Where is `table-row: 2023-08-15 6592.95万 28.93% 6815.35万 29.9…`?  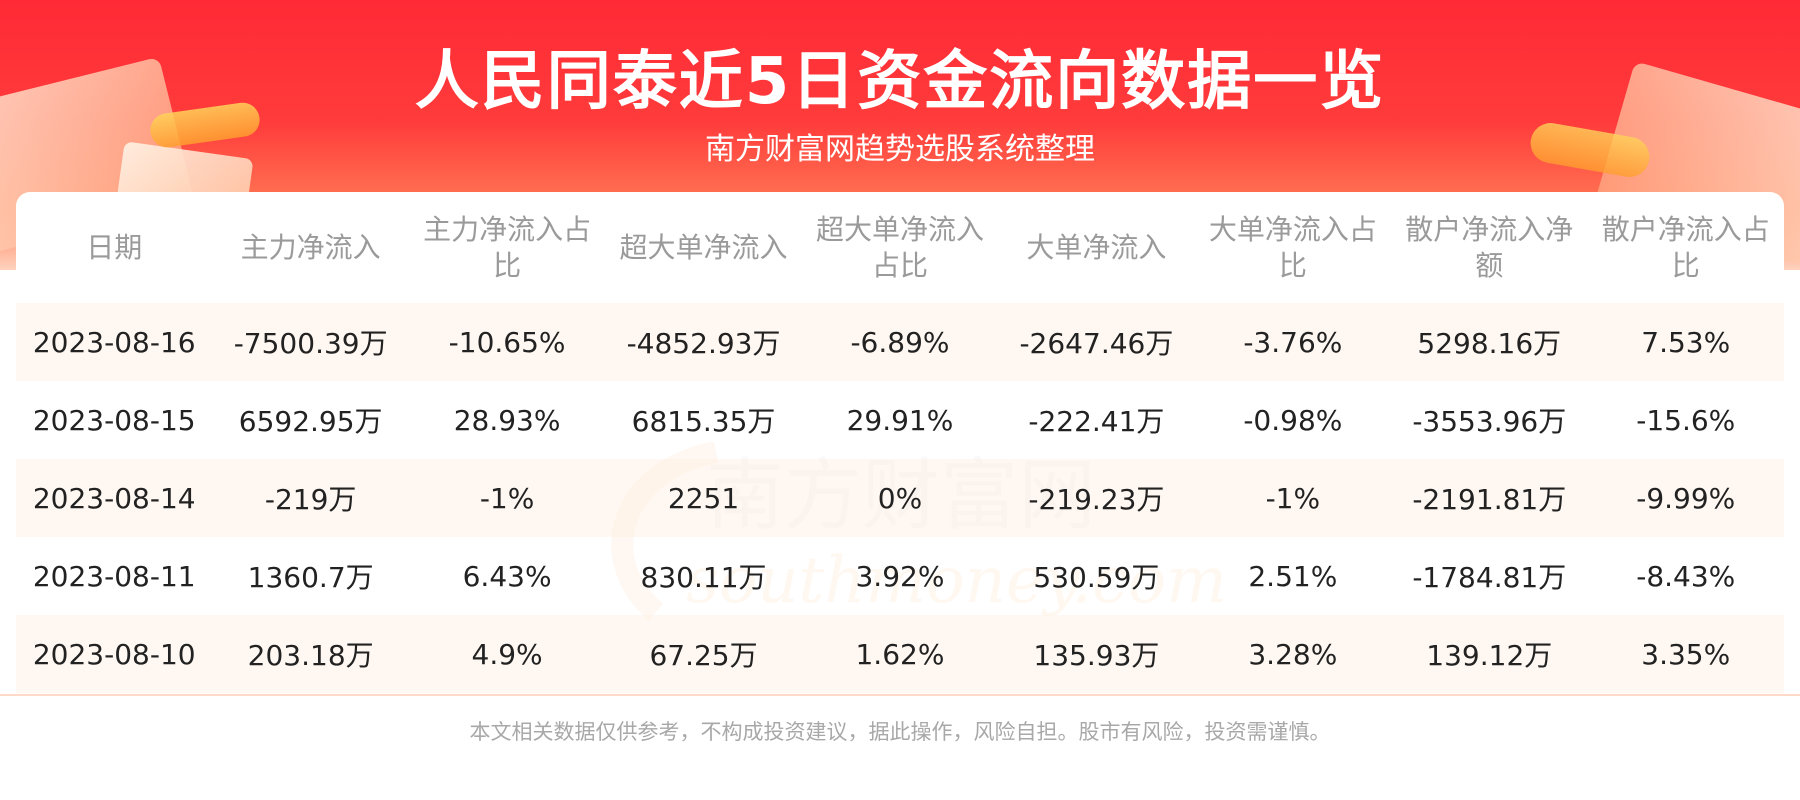
table-row: 2023-08-15 6592.95万 28.93% 6815.35万 29.9… is located at coordinates (900, 420).